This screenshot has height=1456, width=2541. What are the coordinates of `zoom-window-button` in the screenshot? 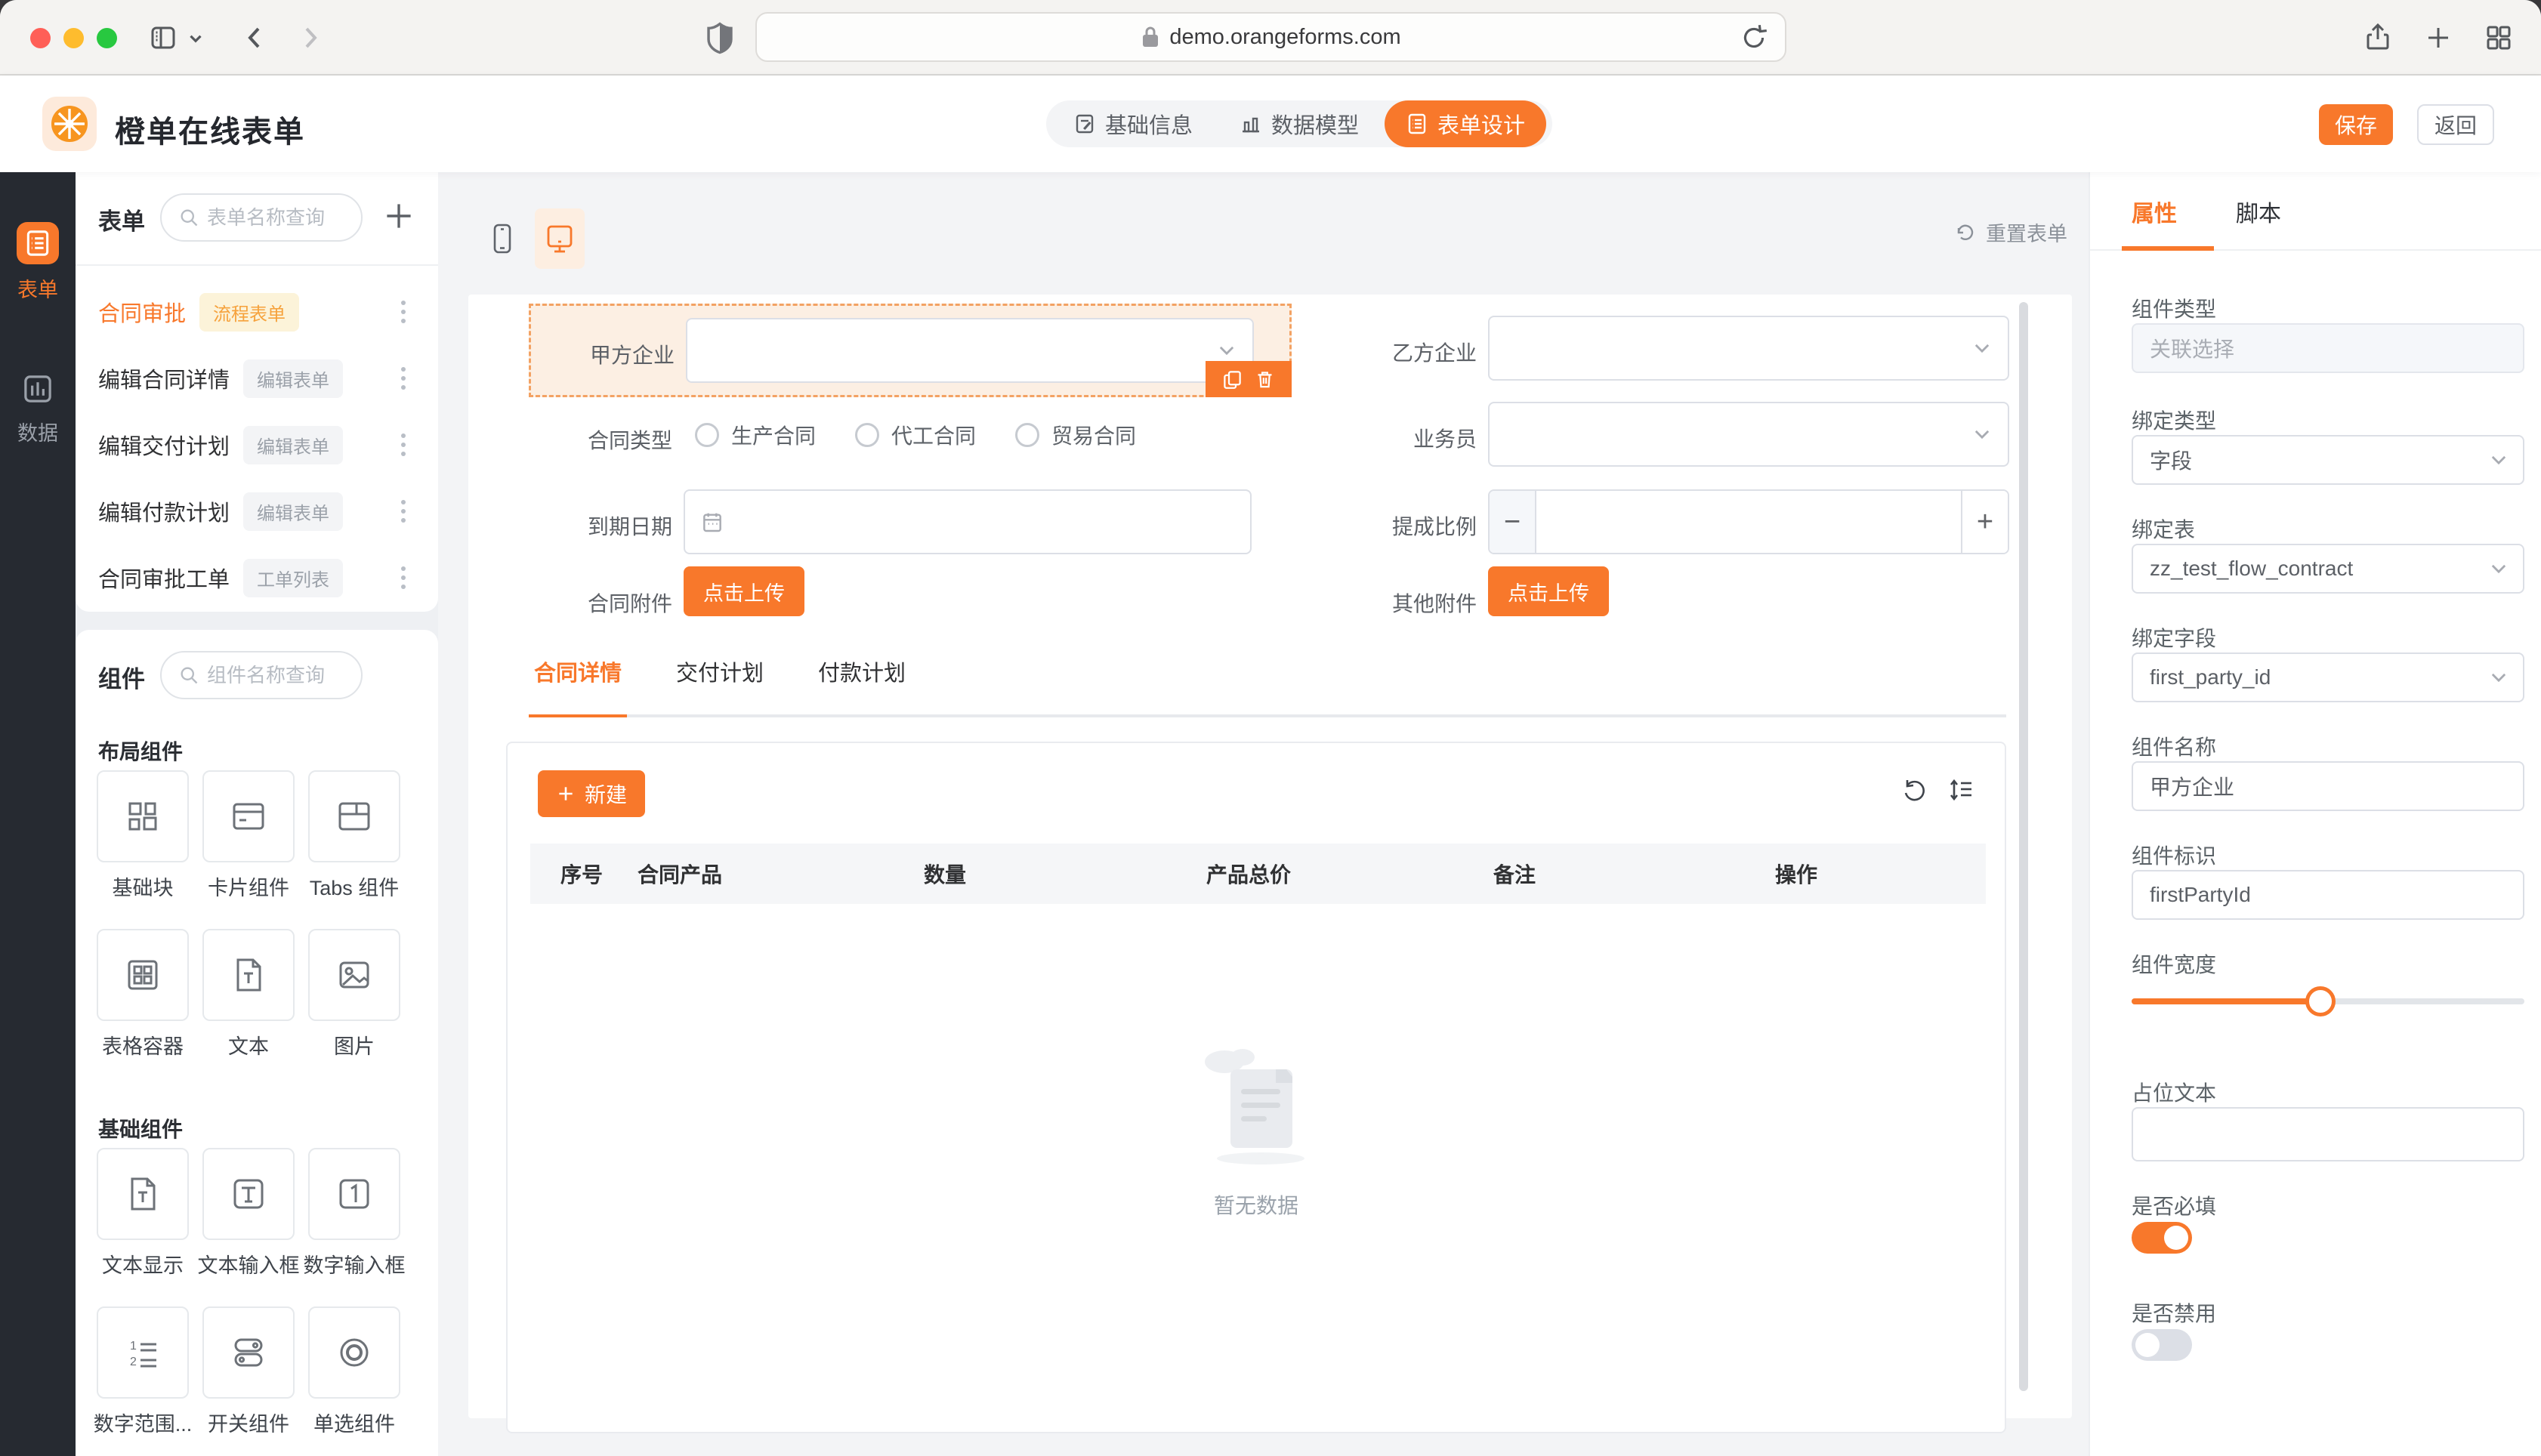 It's located at (107, 38).